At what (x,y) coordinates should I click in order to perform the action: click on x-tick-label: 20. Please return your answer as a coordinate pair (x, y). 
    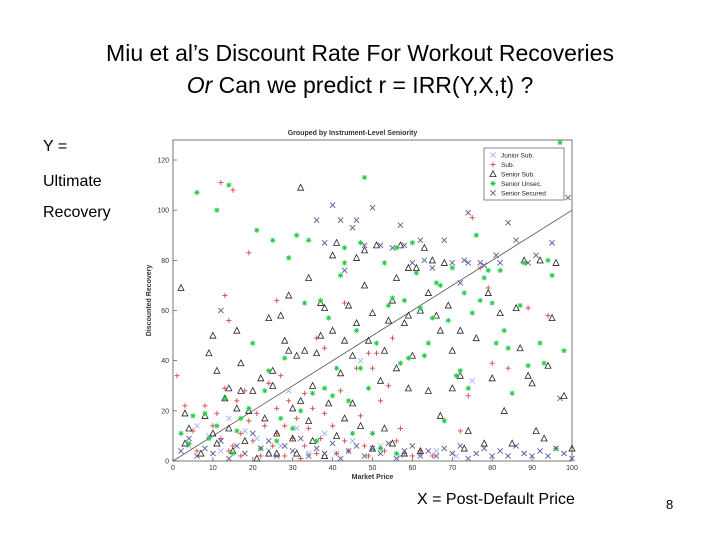
    Looking at the image, I should click on (253, 468).